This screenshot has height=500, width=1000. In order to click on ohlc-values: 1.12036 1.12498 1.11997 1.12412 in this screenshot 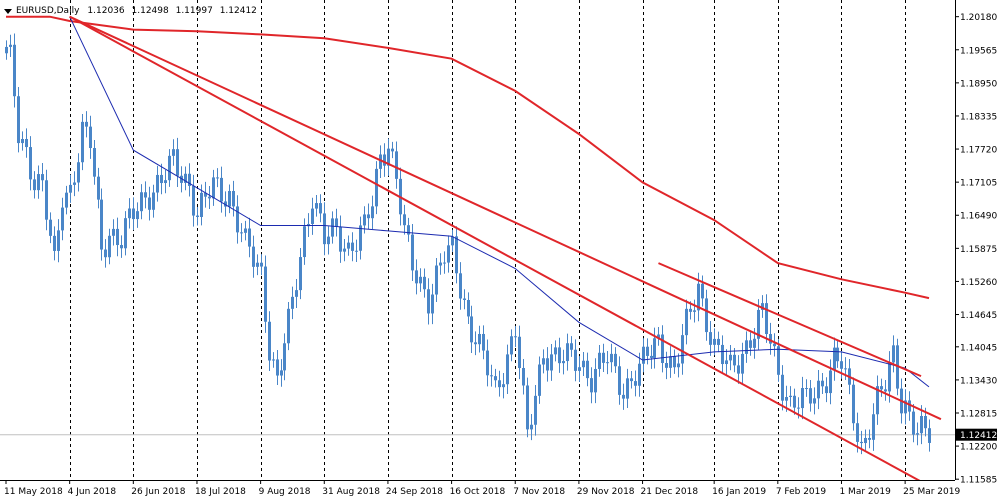, I will do `click(174, 11)`.